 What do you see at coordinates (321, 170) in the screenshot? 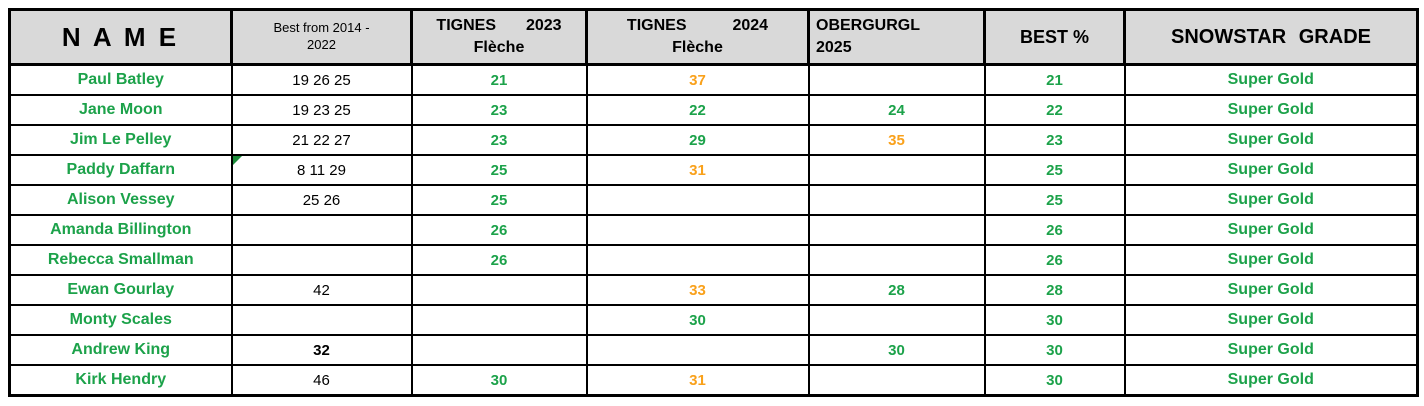
I see `cell-best-from: 8 11 29` at bounding box center [321, 170].